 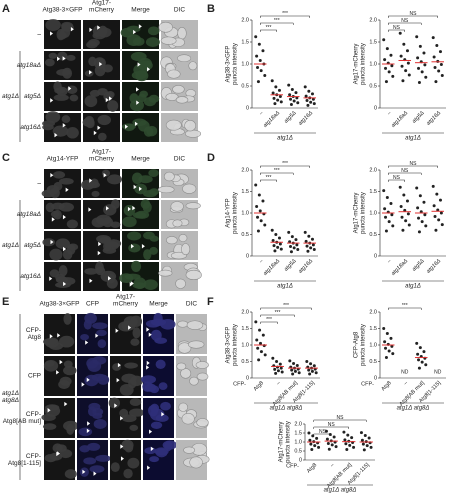 I want to click on x-tick-label: Atg8, so click(x=312, y=468).